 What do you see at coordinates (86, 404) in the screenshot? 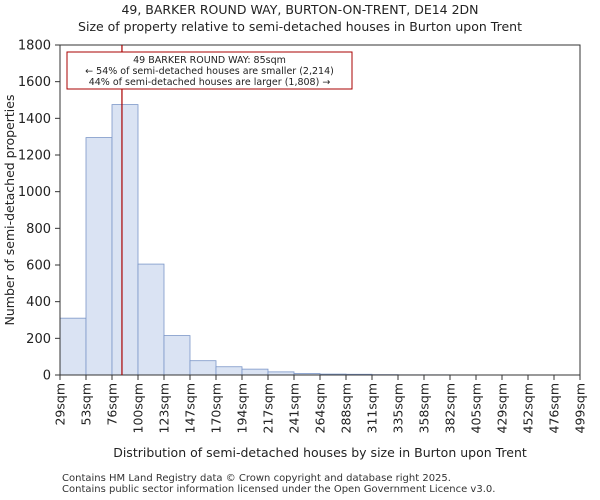
I see `x-tick-label: 53sqm` at bounding box center [86, 404].